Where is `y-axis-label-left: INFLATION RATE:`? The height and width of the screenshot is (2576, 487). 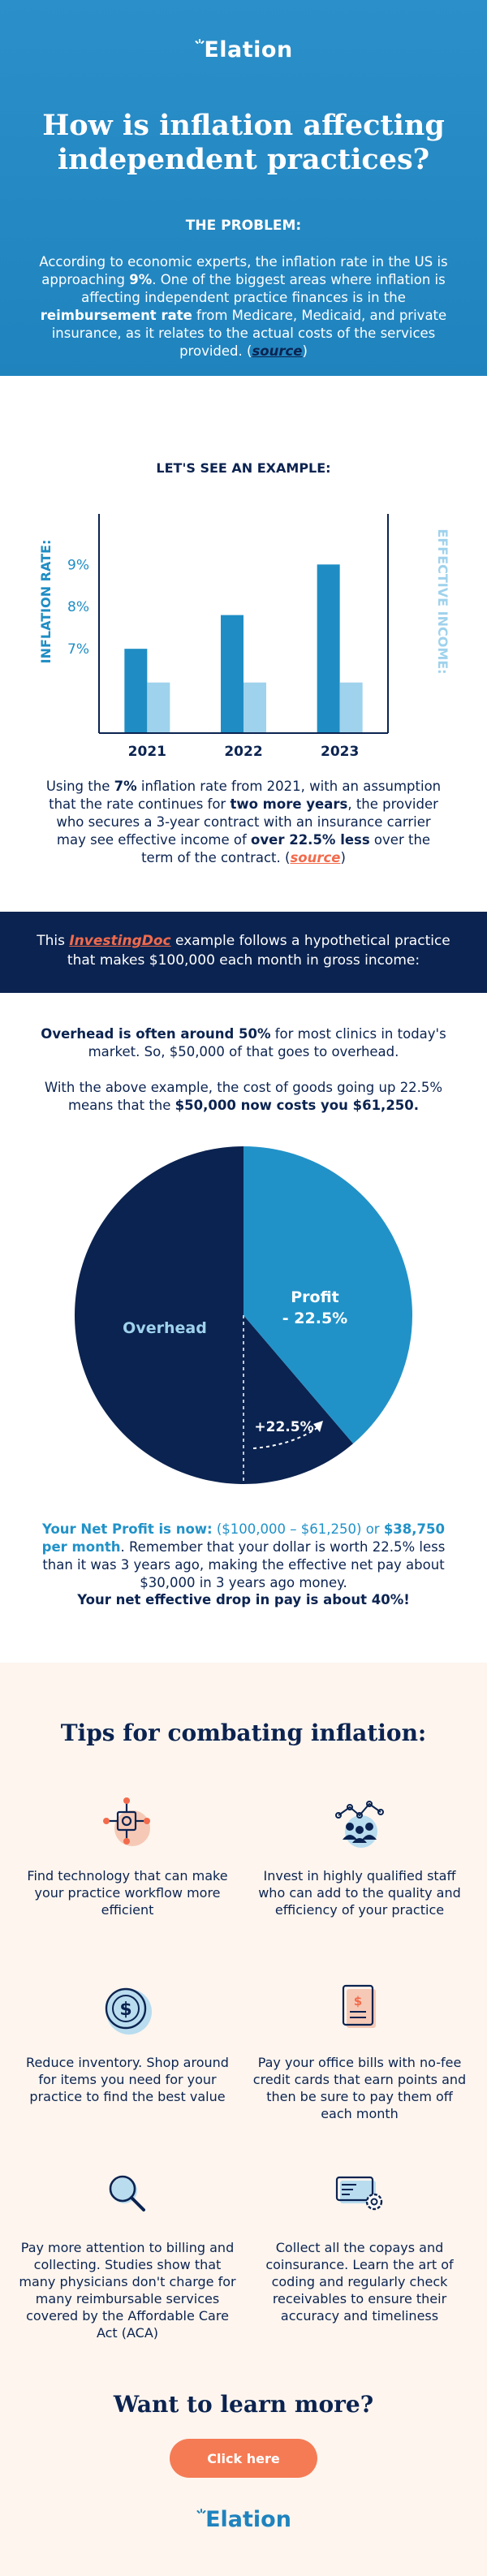
y-axis-label-left: INFLATION RATE: is located at coordinates (46, 602).